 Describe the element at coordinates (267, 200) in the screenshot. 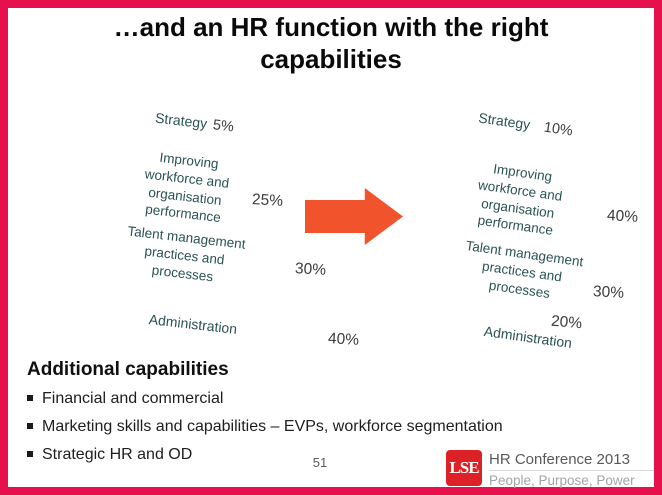

I see `before-improving-pct: 25%` at that location.